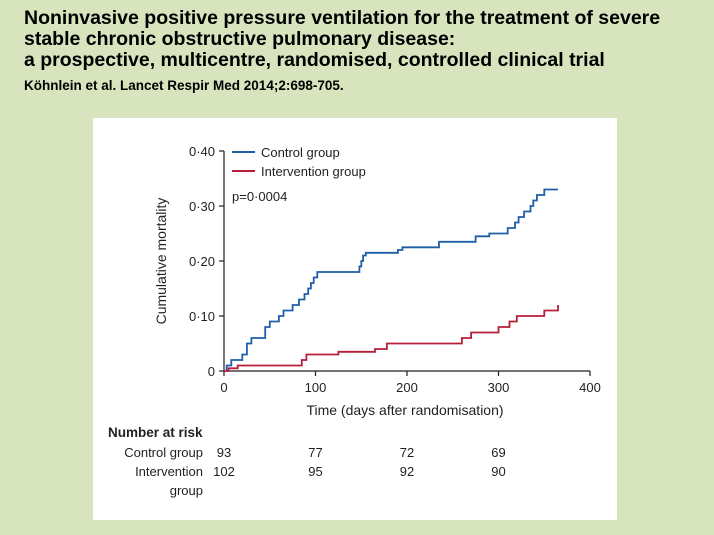  I want to click on risk-value: 90, so click(498, 471).